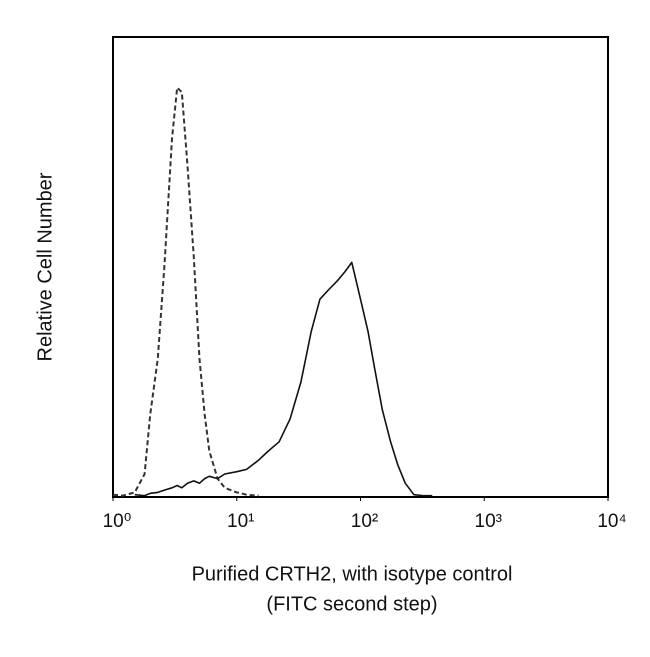 The height and width of the screenshot is (657, 650). I want to click on x-tick-label: 10³, so click(488, 521).